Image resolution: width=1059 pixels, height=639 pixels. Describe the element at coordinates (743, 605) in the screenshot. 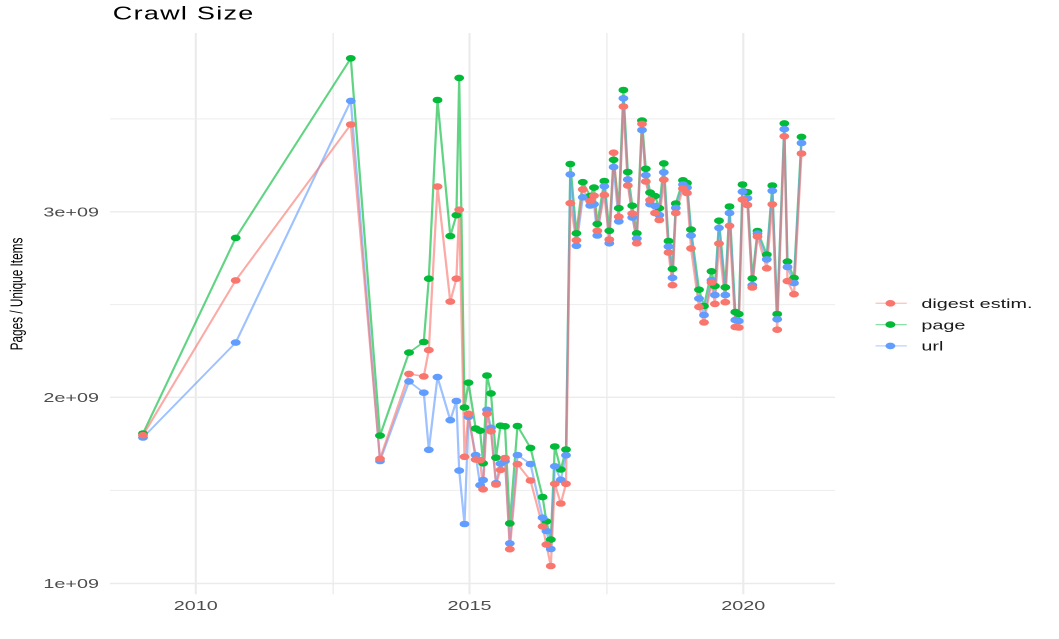

I see `svg-text: 2020` at that location.